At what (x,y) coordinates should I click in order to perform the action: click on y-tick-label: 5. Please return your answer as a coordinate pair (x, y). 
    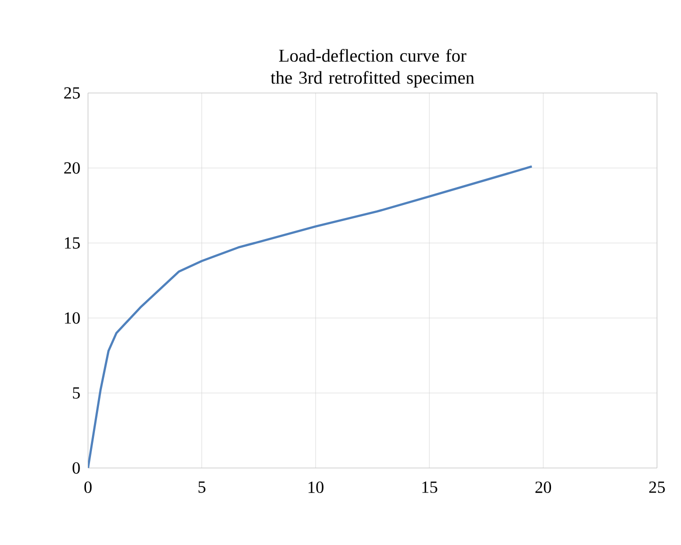
    Looking at the image, I should click on (76, 393).